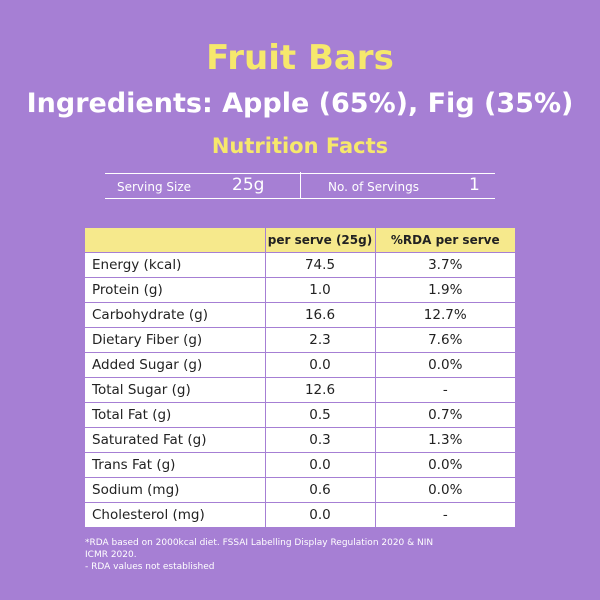 This screenshot has height=600, width=600. Describe the element at coordinates (444, 290) in the screenshot. I see `cell-value: 1.9%` at that location.